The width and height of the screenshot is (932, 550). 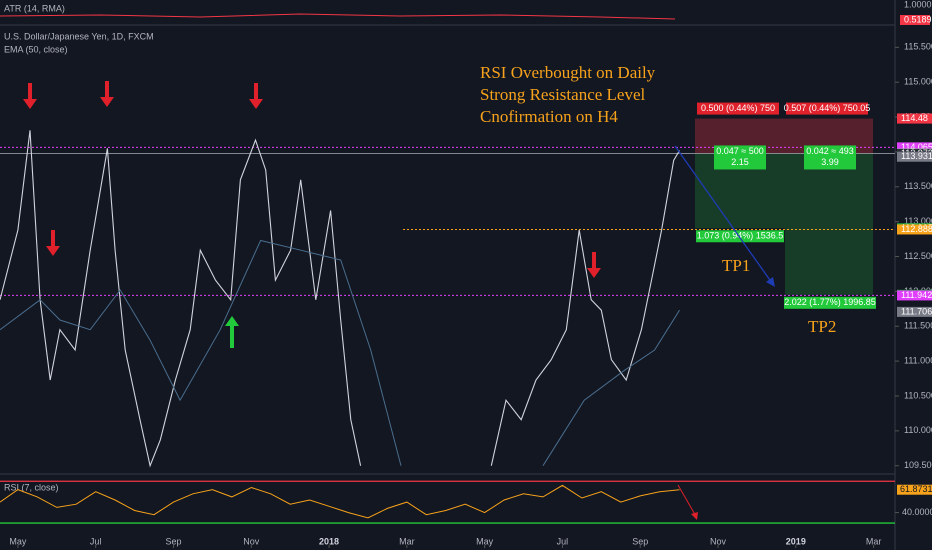 I want to click on atr-tick: 0.5189, so click(x=918, y=19).